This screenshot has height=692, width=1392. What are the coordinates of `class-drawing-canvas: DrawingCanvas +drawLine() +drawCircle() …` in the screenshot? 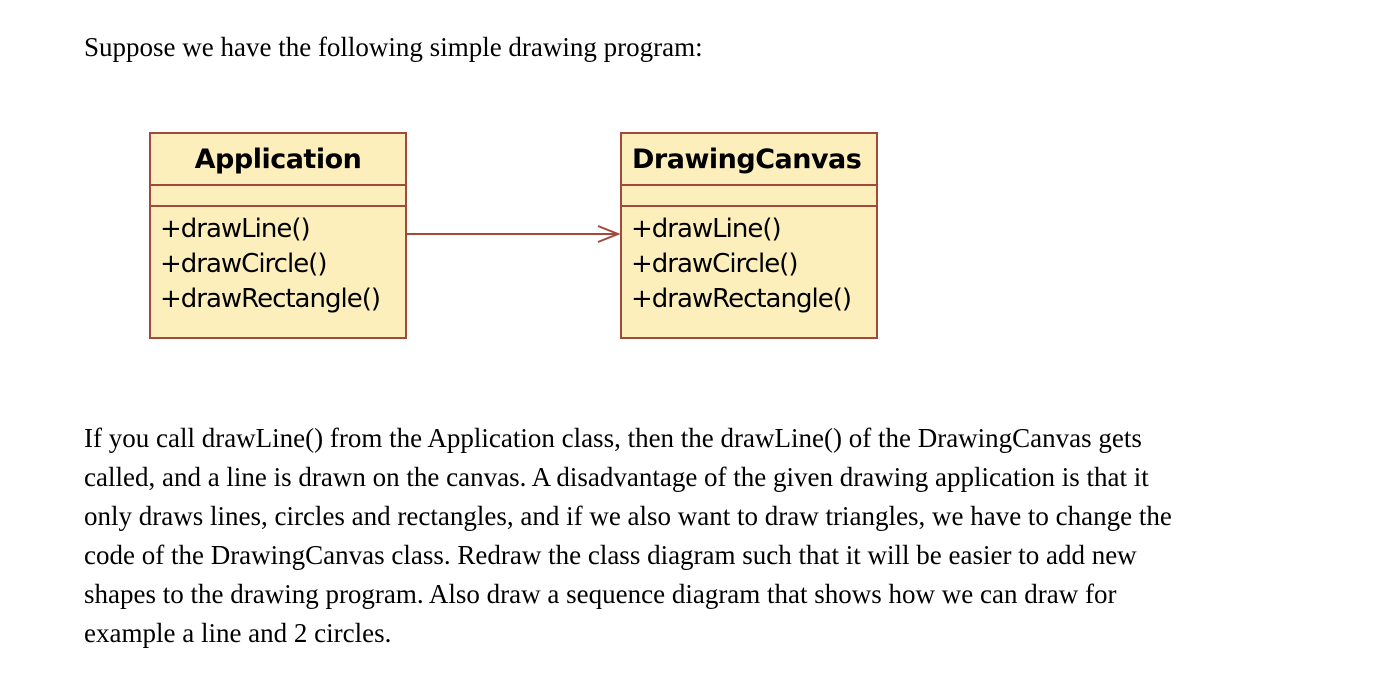 It's located at (749, 235).